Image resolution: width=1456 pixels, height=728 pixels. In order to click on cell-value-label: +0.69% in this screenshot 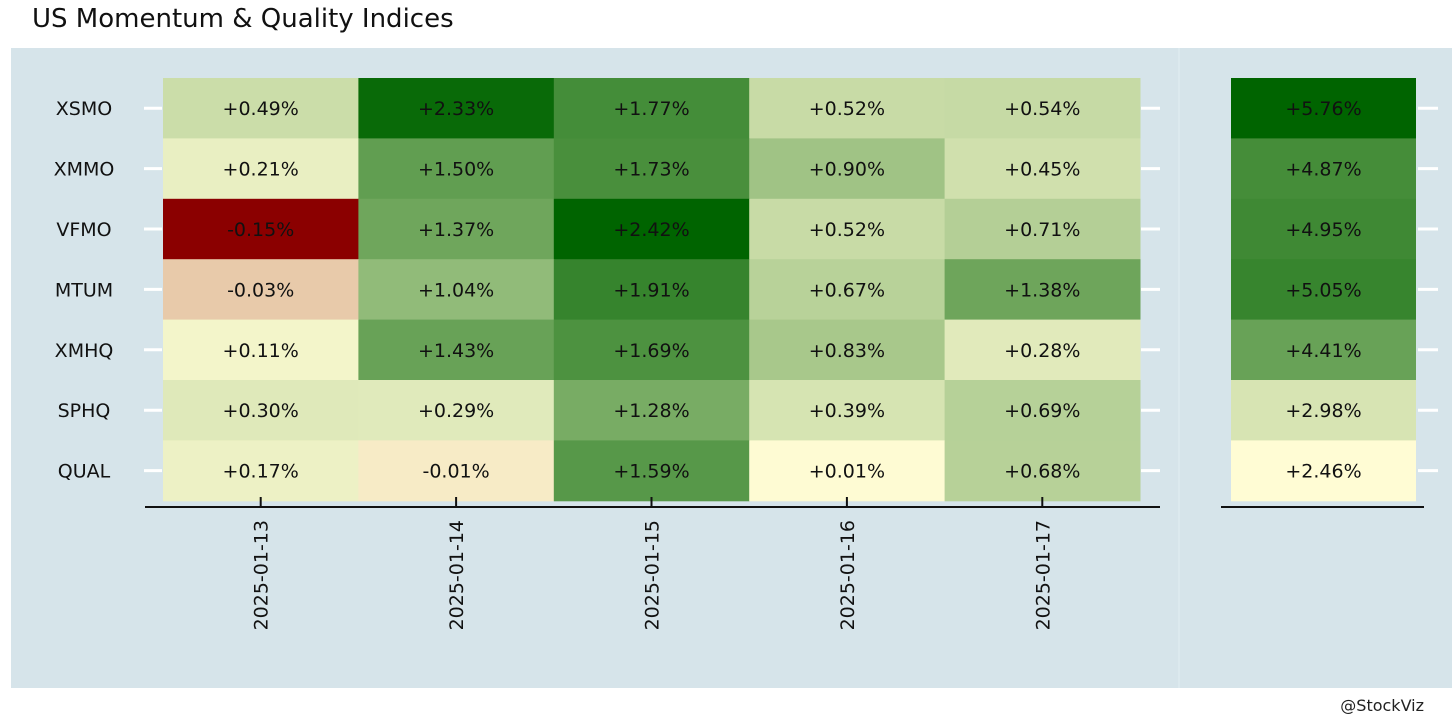, I will do `click(1042, 411)`.